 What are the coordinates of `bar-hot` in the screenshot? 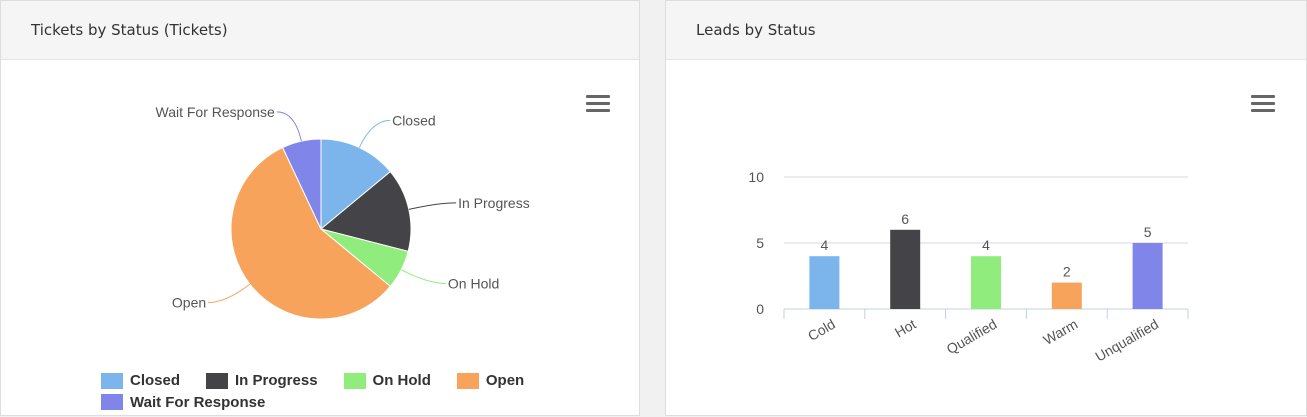 It's located at (905, 269).